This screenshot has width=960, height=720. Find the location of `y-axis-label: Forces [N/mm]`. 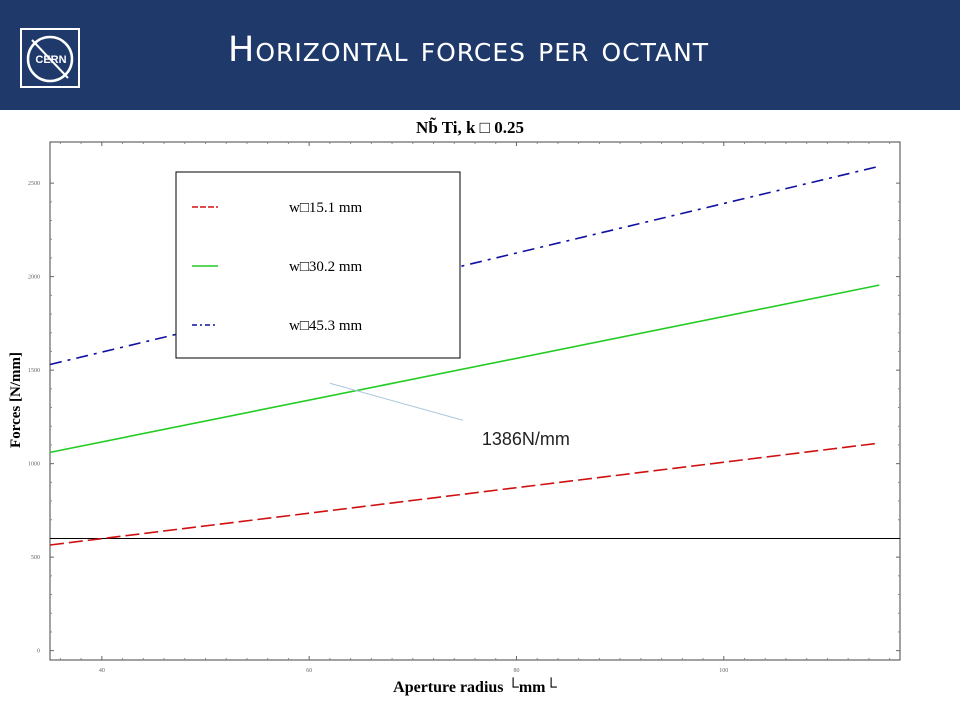

y-axis-label: Forces [N/mm] is located at coordinates (16, 400).